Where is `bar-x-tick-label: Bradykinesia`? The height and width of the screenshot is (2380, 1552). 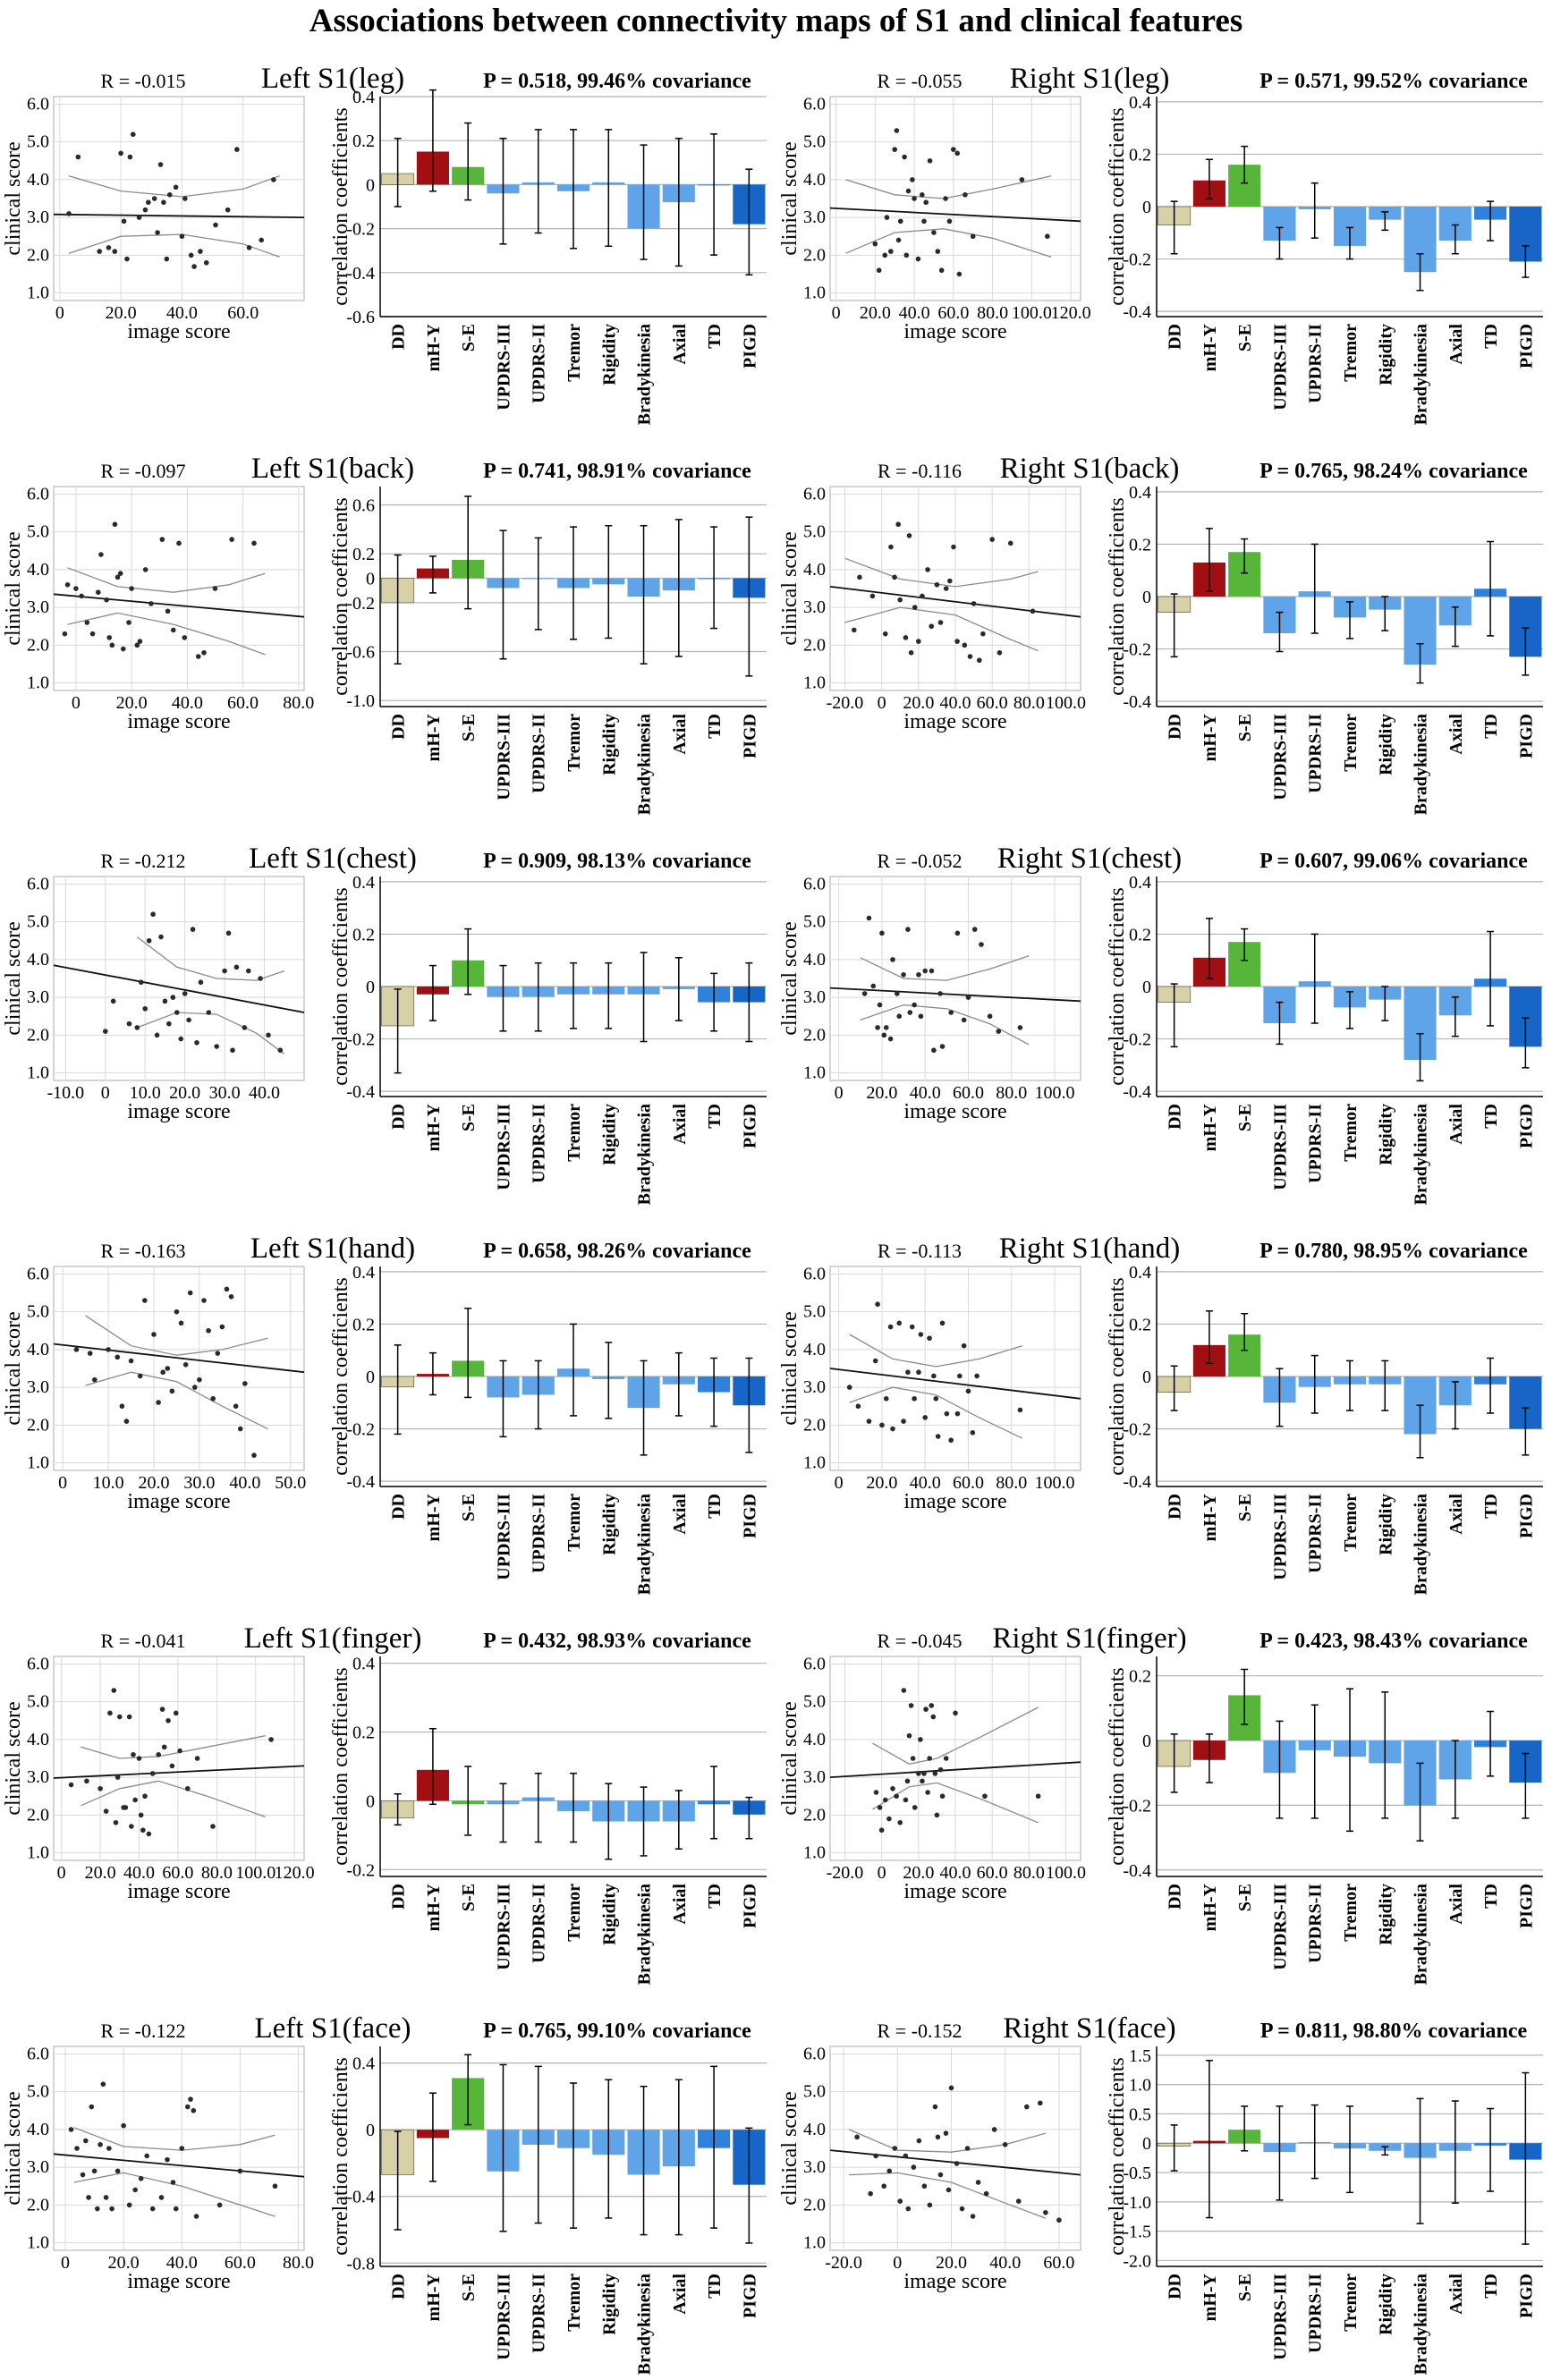 bar-x-tick-label: Bradykinesia is located at coordinates (645, 1154).